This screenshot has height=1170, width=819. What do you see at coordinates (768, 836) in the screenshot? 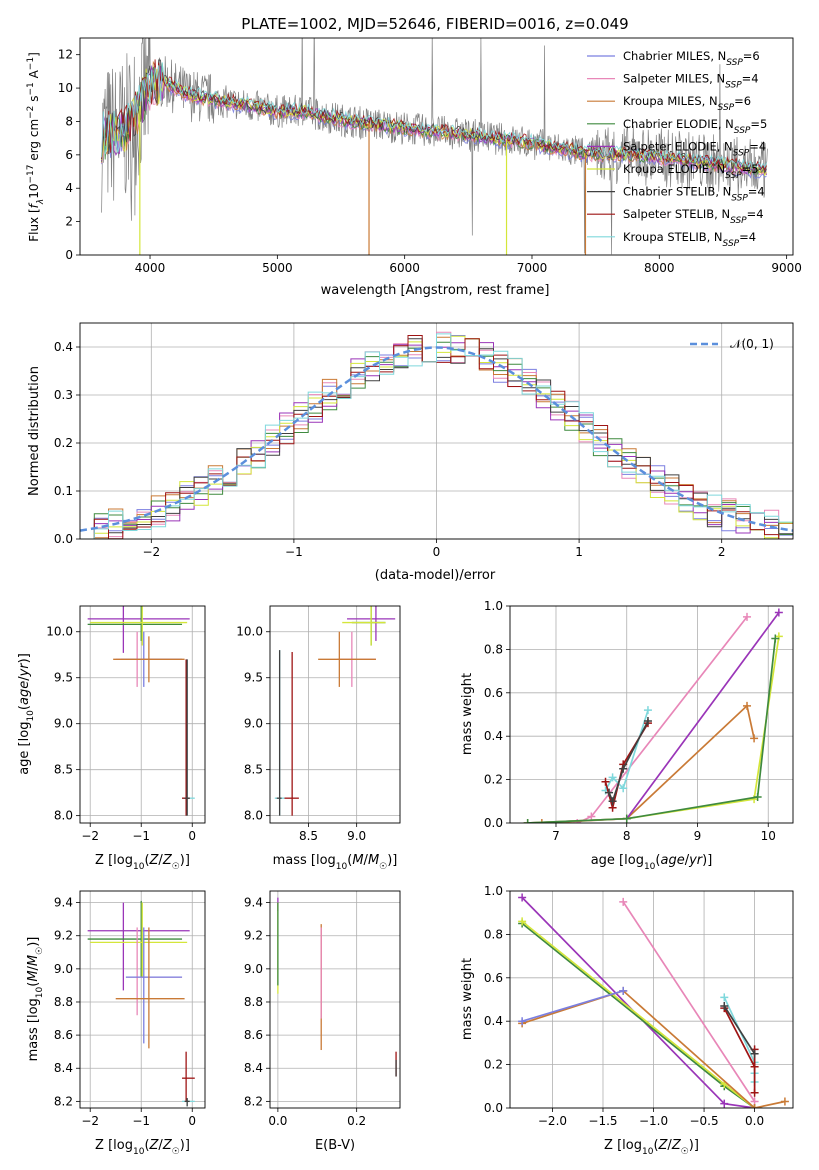
I see `tick-label-x: 10` at bounding box center [768, 836].